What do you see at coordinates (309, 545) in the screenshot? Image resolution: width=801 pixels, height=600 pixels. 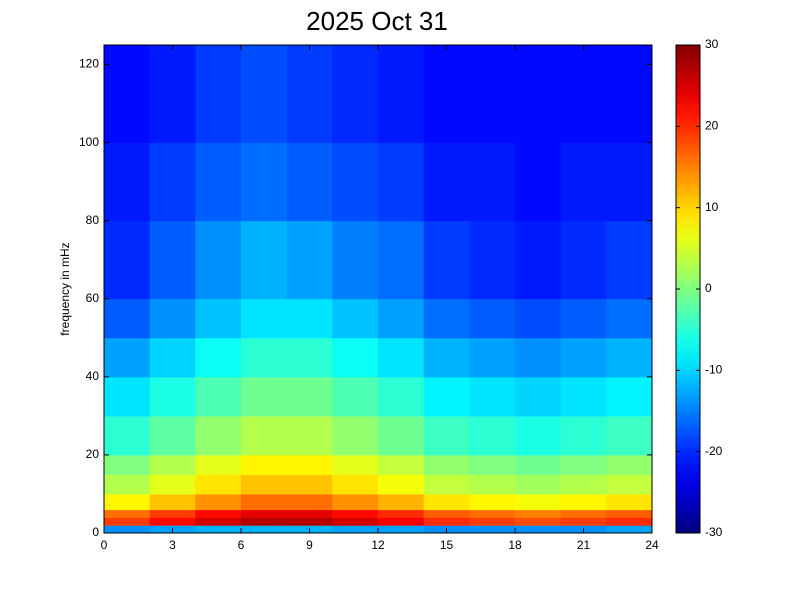 I see `x-tick-label: 9` at bounding box center [309, 545].